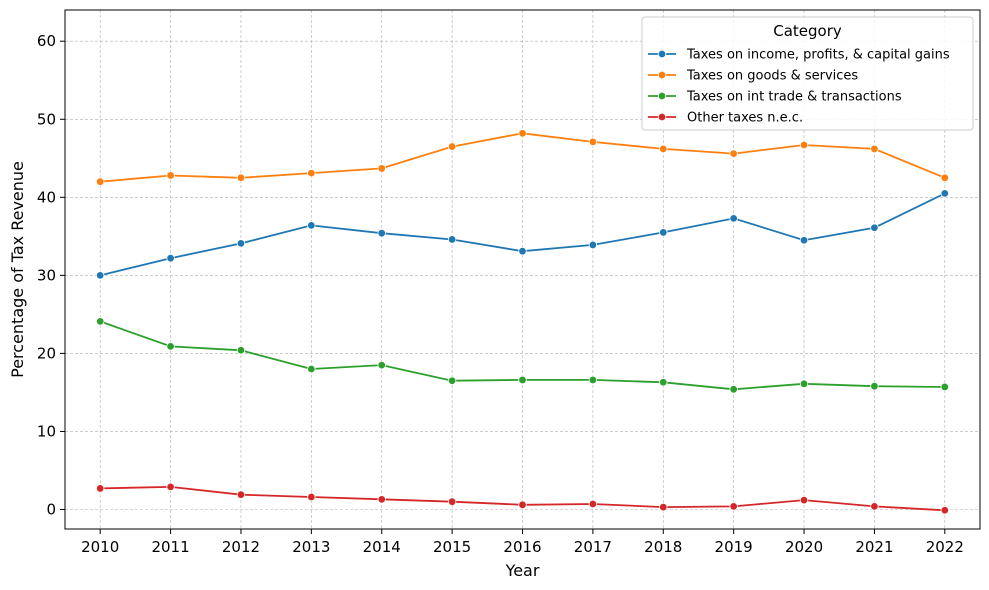 This screenshot has height=590, width=989. I want to click on legend-item: Other taxes n.e.c., so click(725, 118).